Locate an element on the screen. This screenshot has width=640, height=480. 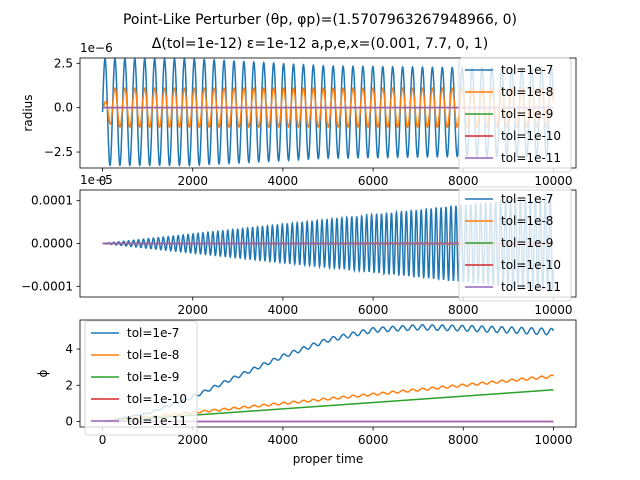
x-axis-label: proper time is located at coordinates (328, 459).